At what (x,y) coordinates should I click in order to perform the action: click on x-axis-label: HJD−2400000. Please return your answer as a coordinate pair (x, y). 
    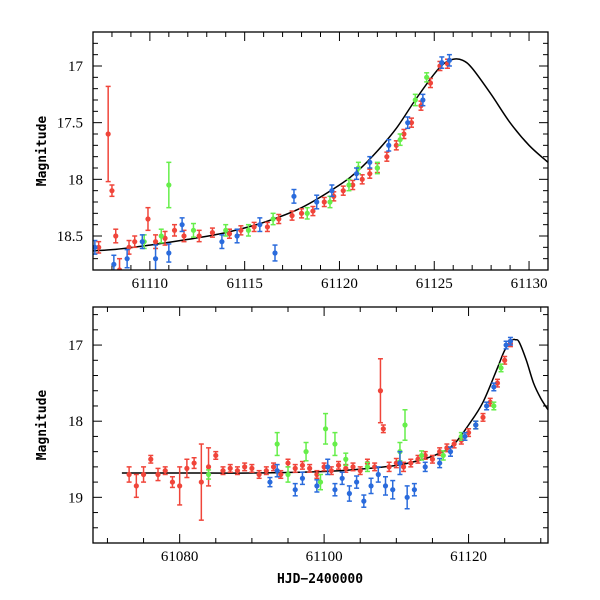
    Looking at the image, I should click on (320, 579).